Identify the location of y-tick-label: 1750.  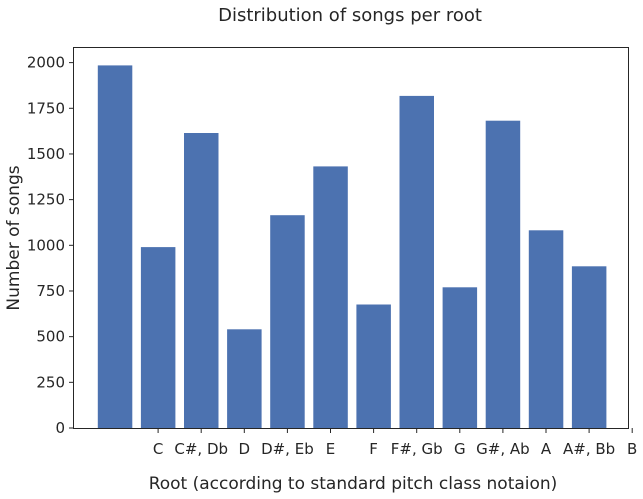
(46, 108).